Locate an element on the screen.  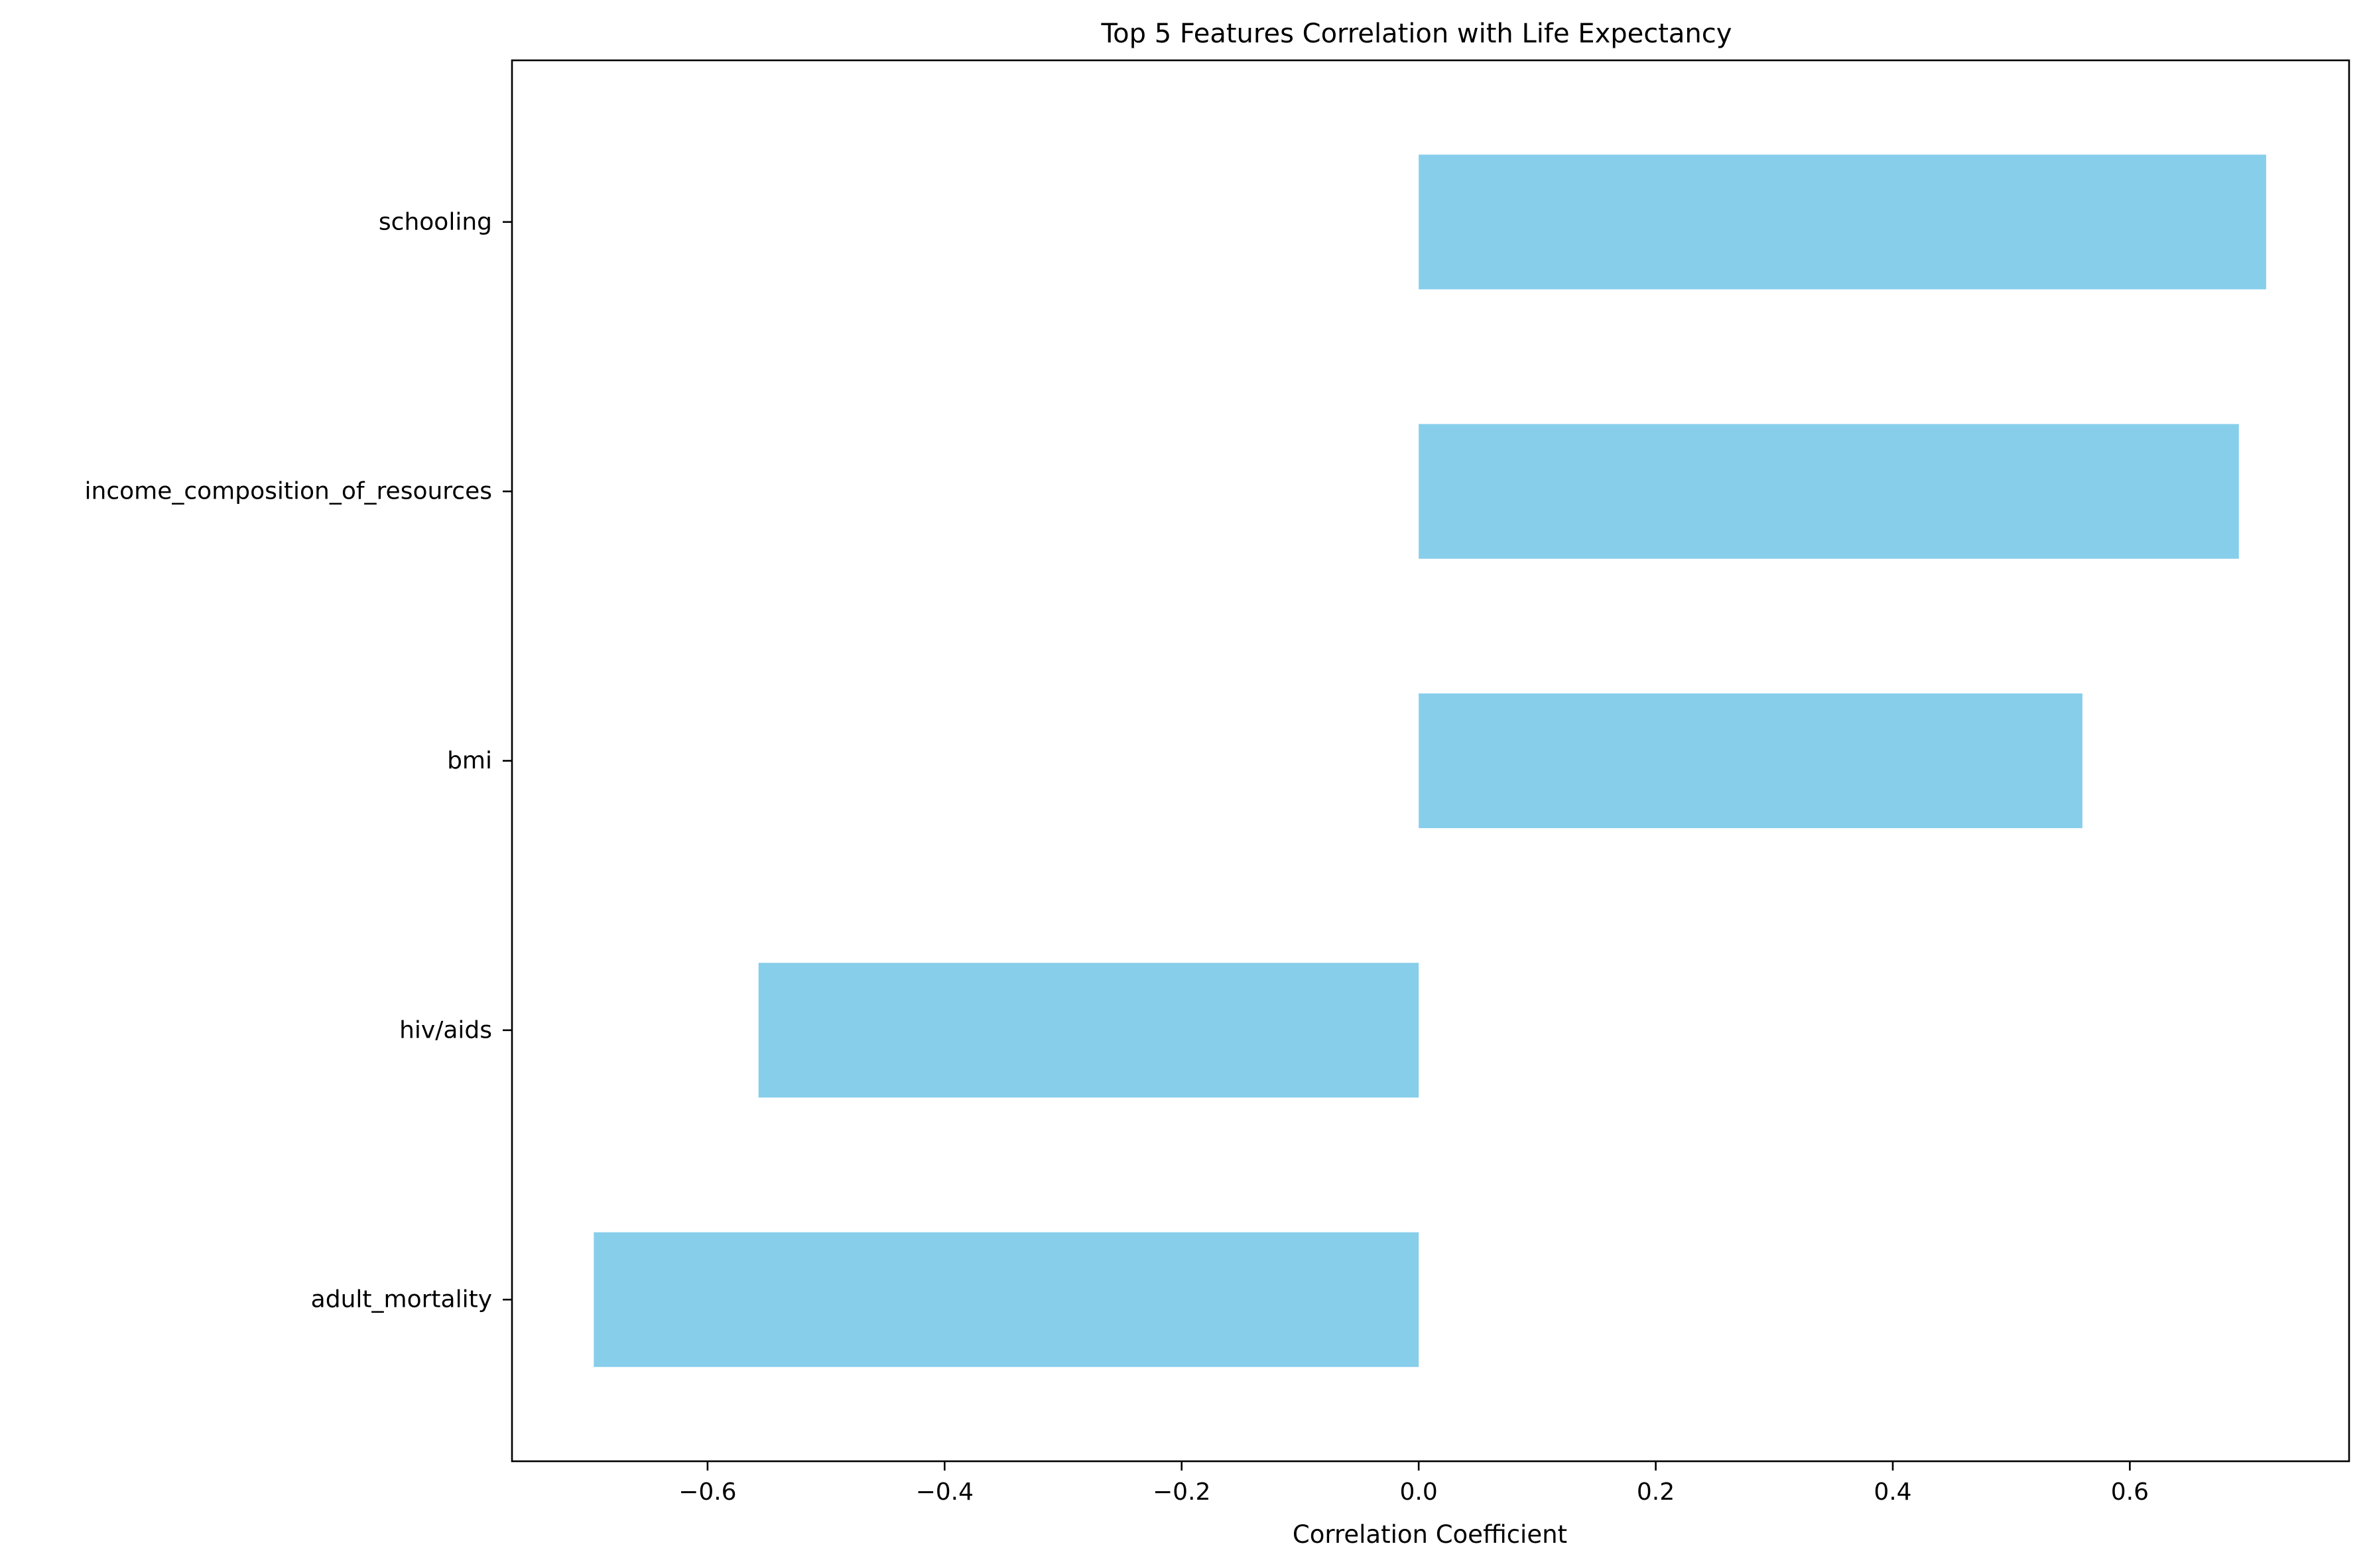
bar-income-composition-of-resources is located at coordinates (1829, 491).